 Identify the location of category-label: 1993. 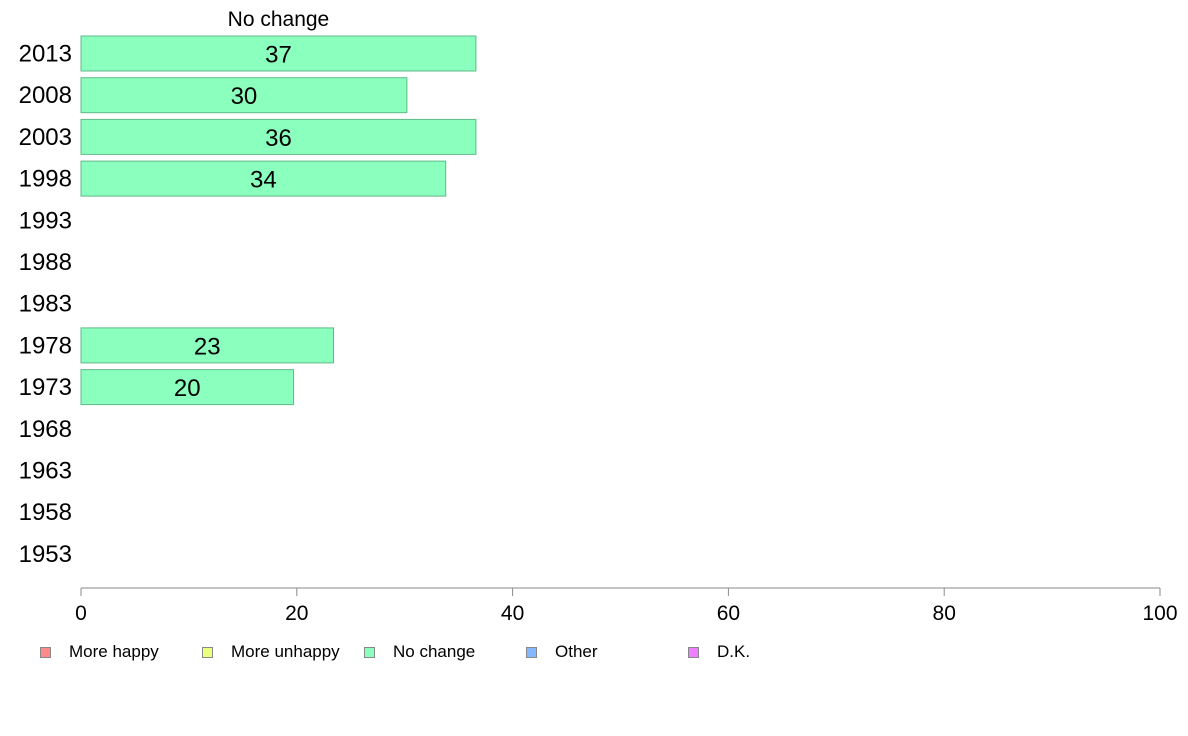
(45, 220).